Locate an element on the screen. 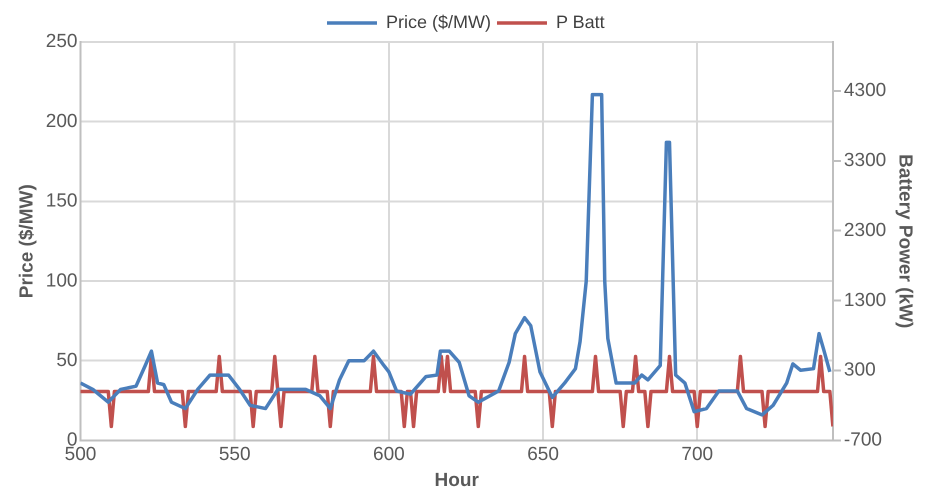  y-axis-title: Price ($/MW) is located at coordinates (27, 241).